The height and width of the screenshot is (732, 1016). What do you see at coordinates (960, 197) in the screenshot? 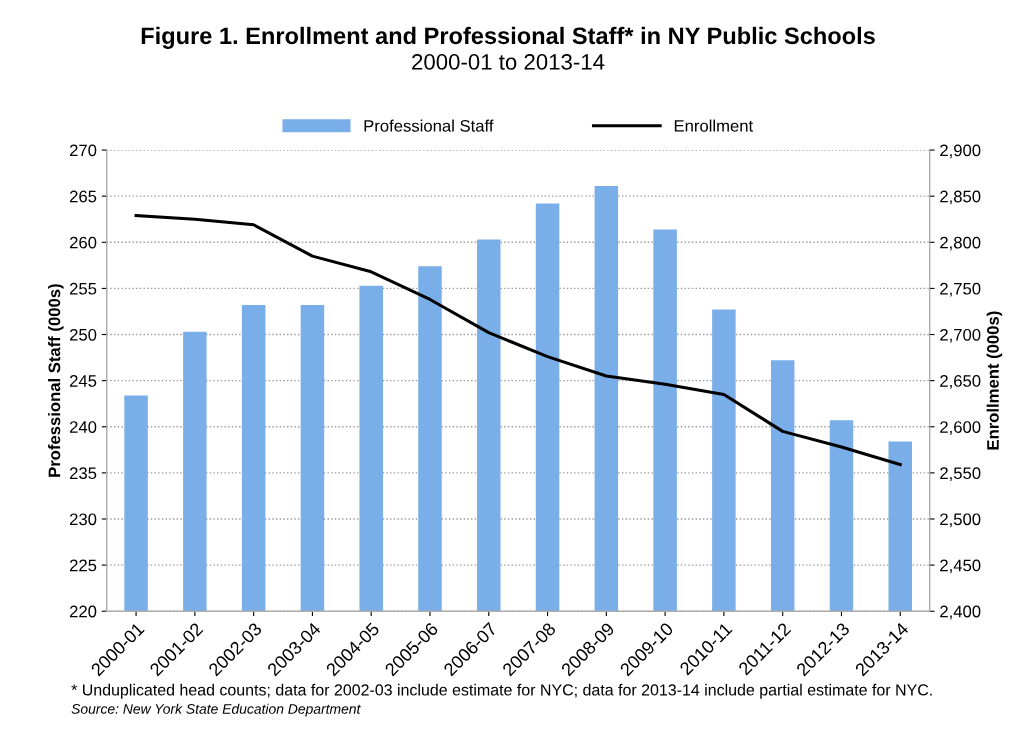
I see `y2-tick-label: 2,850` at bounding box center [960, 197].